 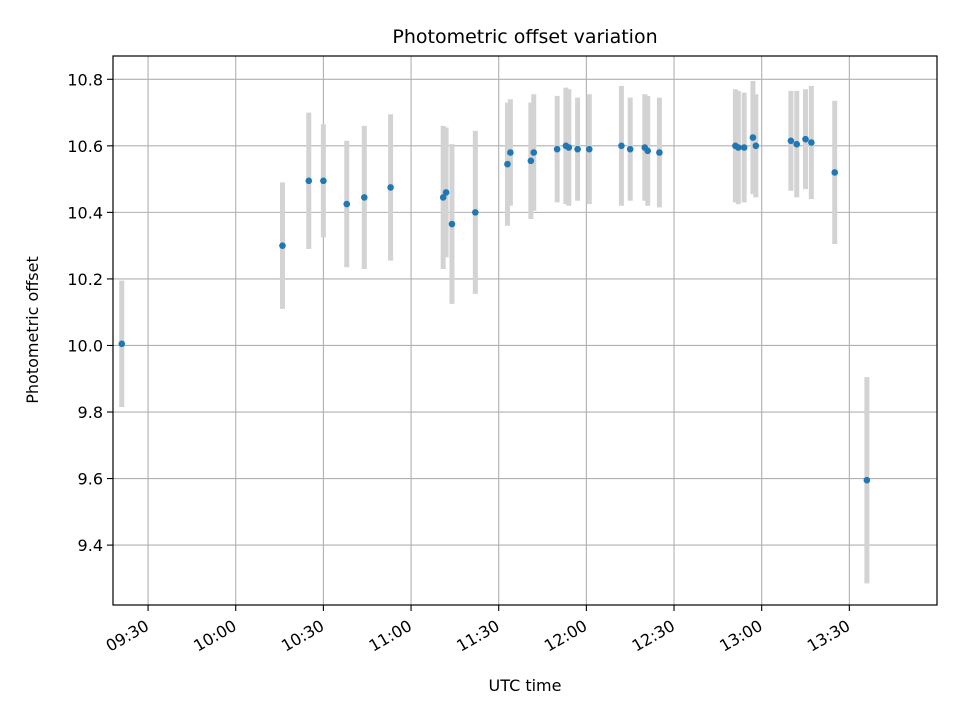 I want to click on y-tick-label: 9.6, so click(x=90, y=479).